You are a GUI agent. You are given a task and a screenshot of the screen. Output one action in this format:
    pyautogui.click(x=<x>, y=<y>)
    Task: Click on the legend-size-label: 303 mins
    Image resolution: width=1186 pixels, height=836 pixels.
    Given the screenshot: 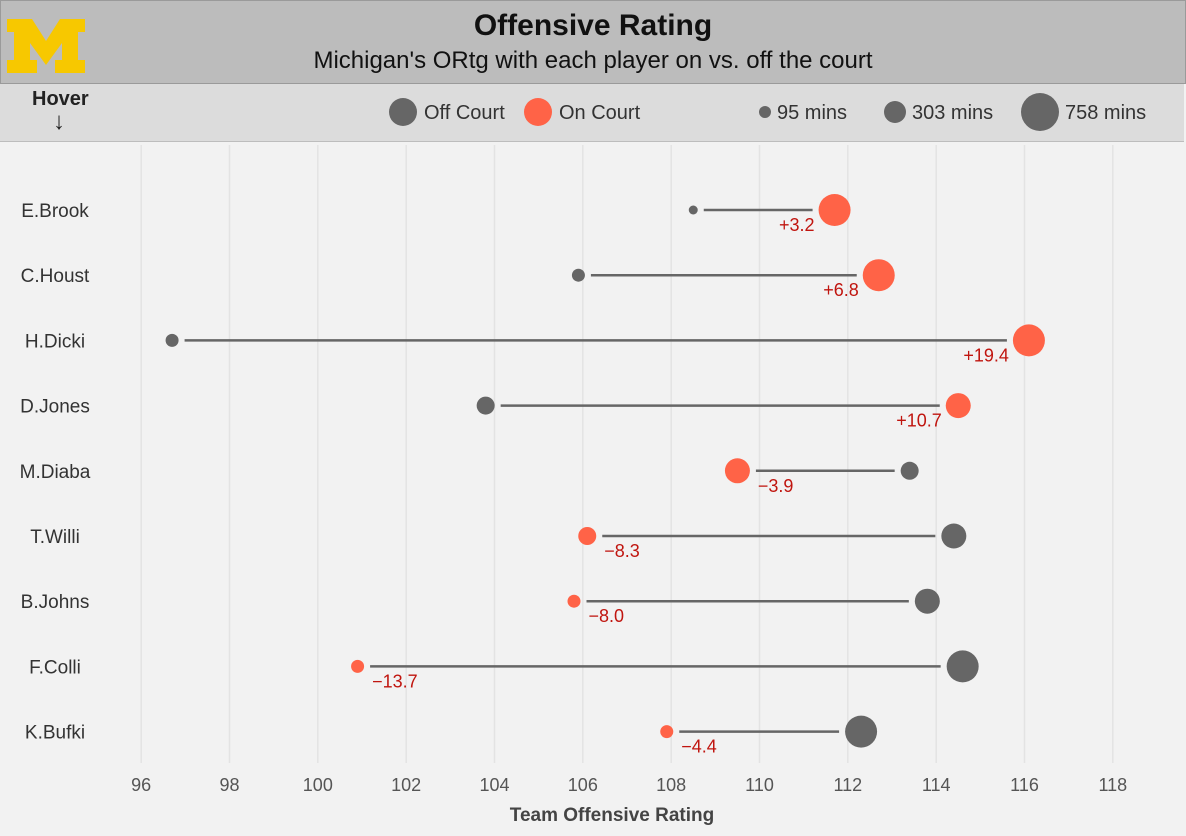 What is the action you would take?
    pyautogui.click(x=952, y=113)
    